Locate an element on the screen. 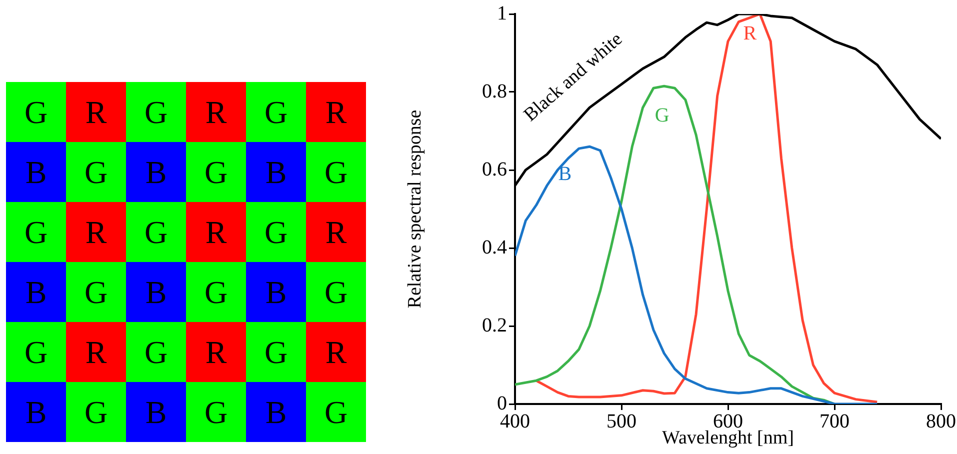 The image size is (957, 454). y-tick-label: 1 is located at coordinates (502, 13).